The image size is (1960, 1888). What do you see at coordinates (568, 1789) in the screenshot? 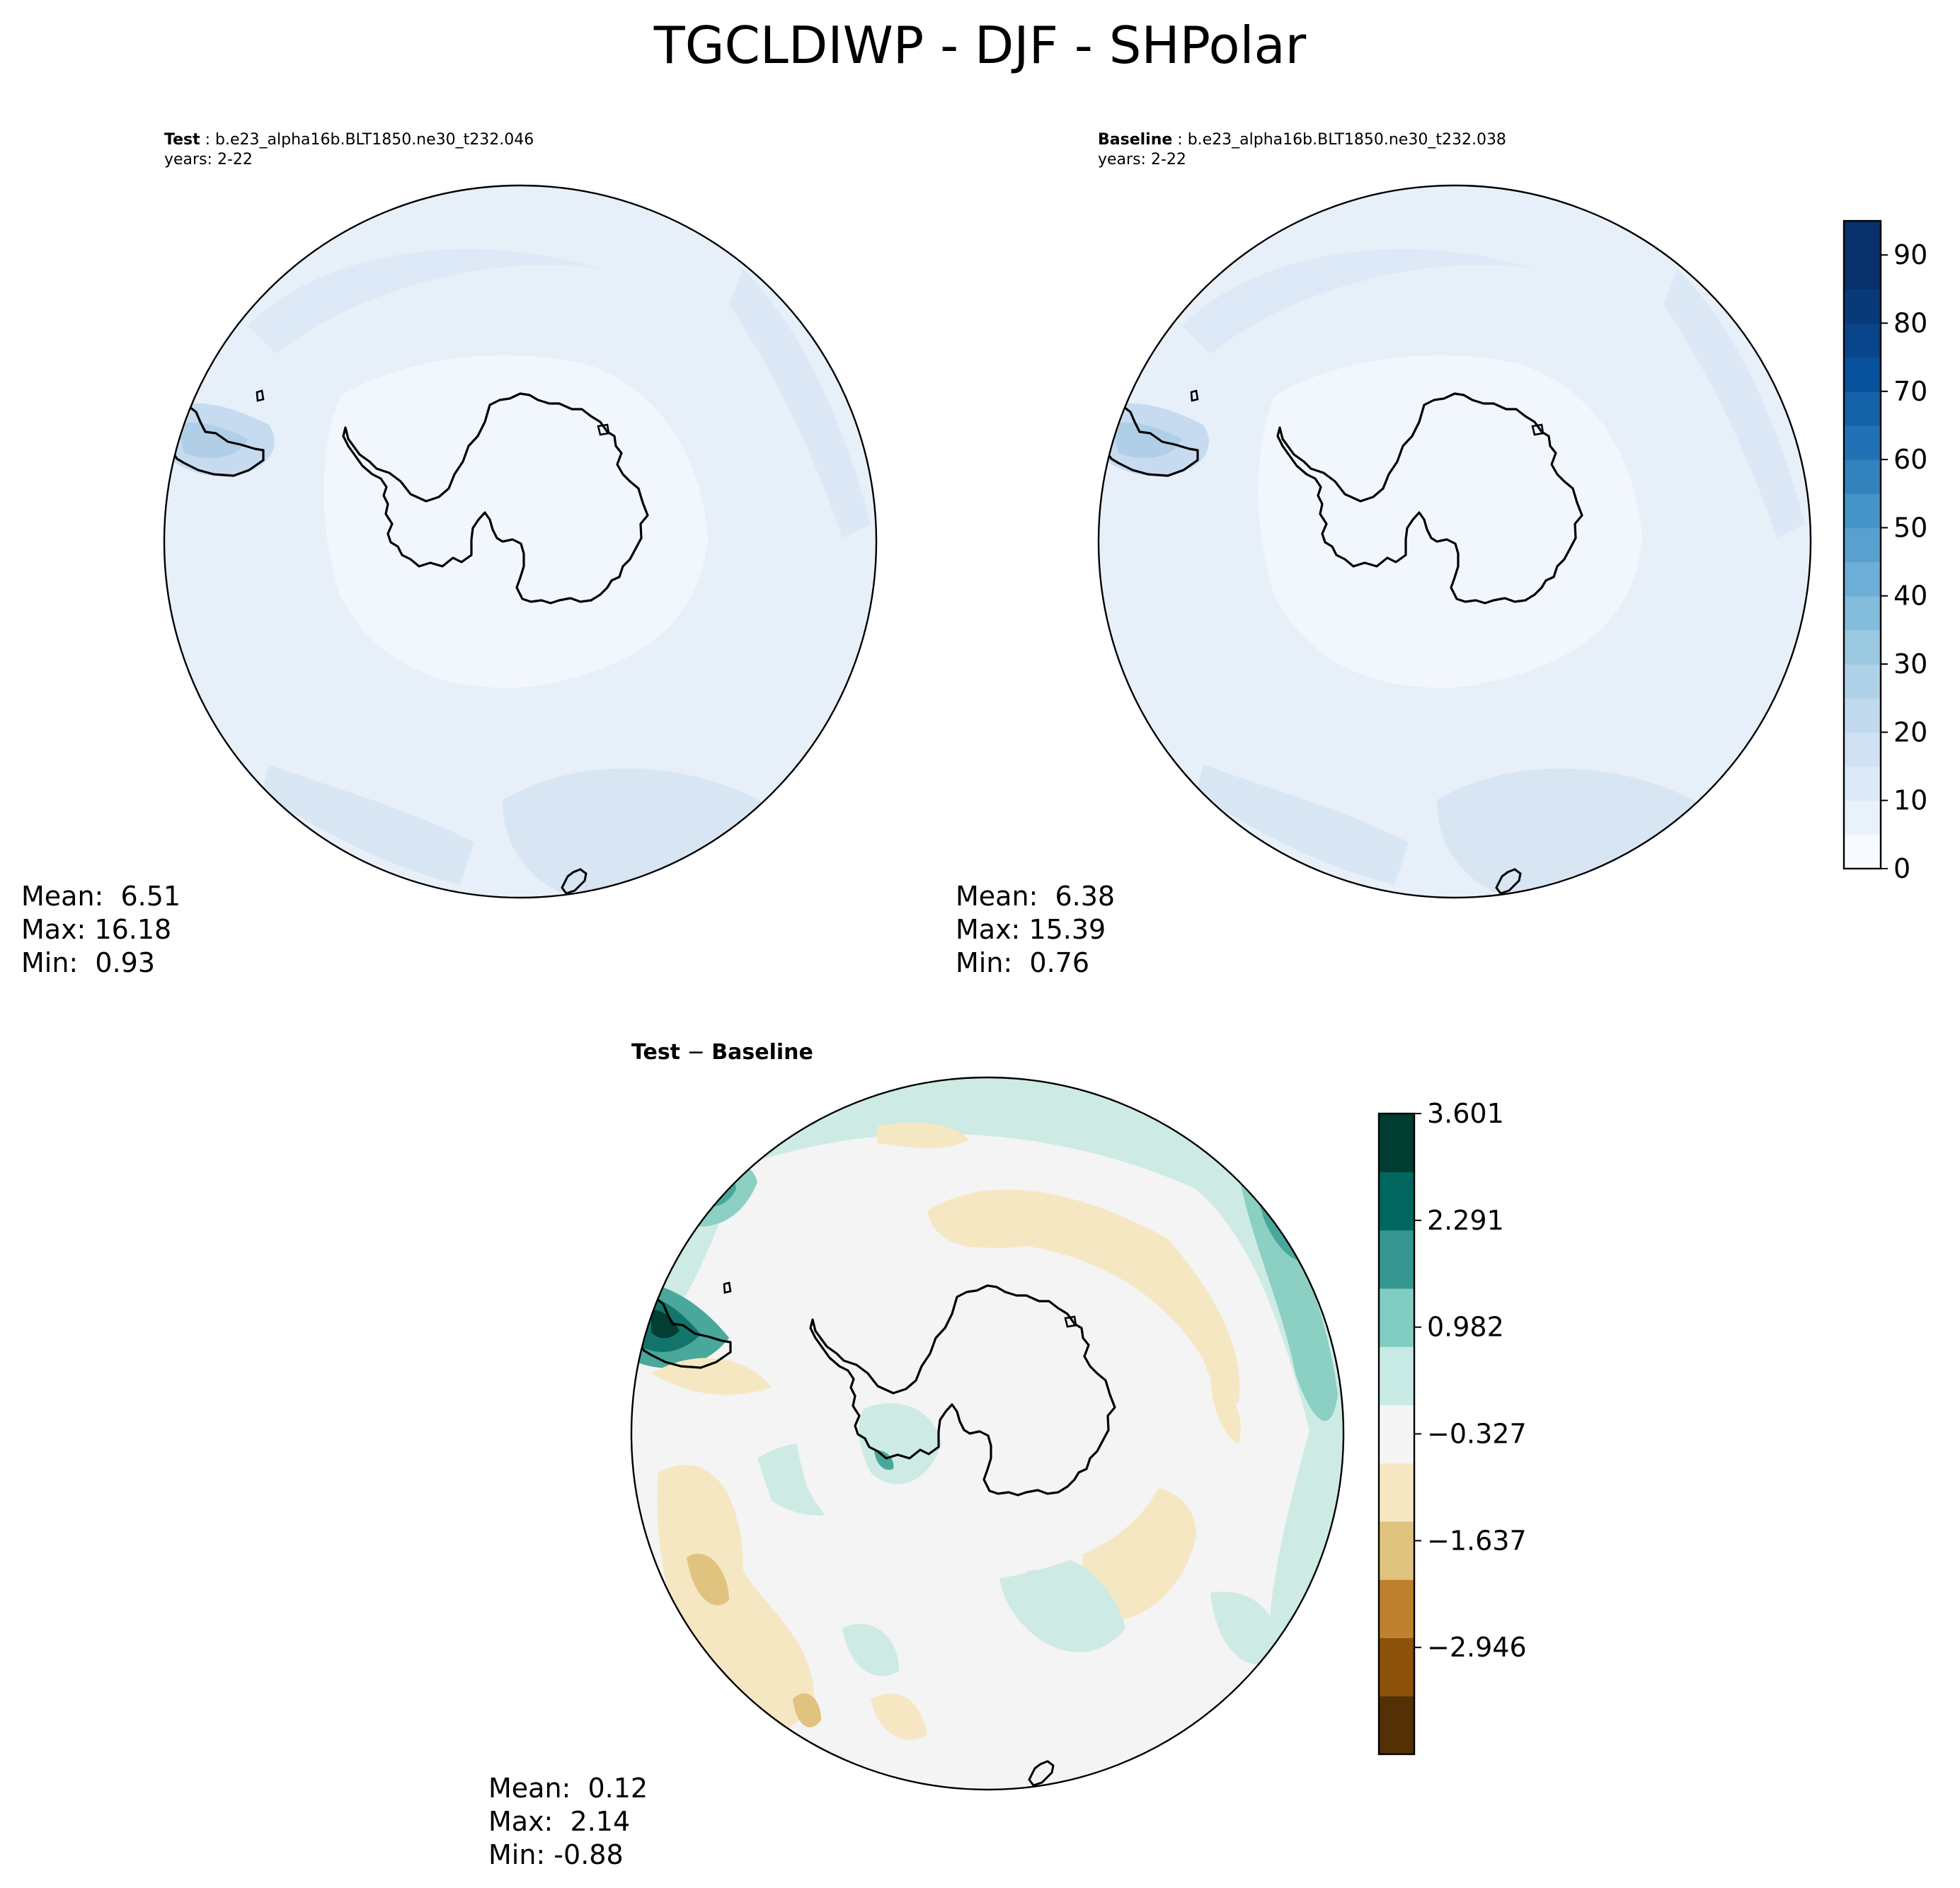
I see `diff-mean: Mean: 0.12` at bounding box center [568, 1789].